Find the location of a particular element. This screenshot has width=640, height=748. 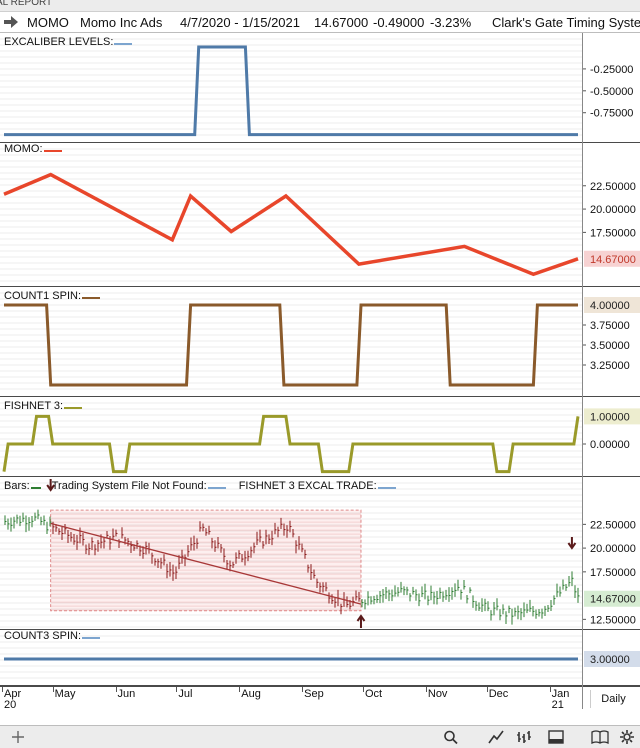

fishnet-title: FISHNET 3: is located at coordinates (34, 406).